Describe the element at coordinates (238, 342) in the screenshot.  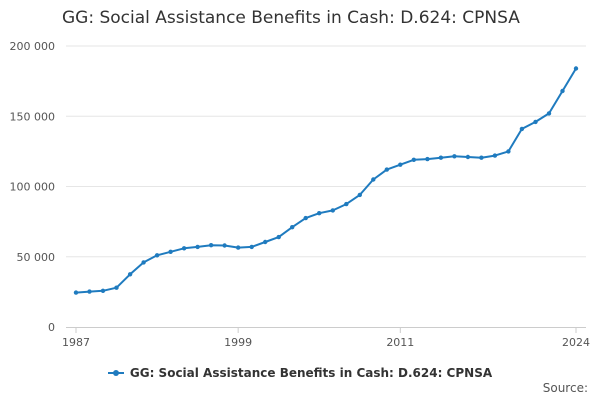
I see `x-tick-label: 1999` at that location.